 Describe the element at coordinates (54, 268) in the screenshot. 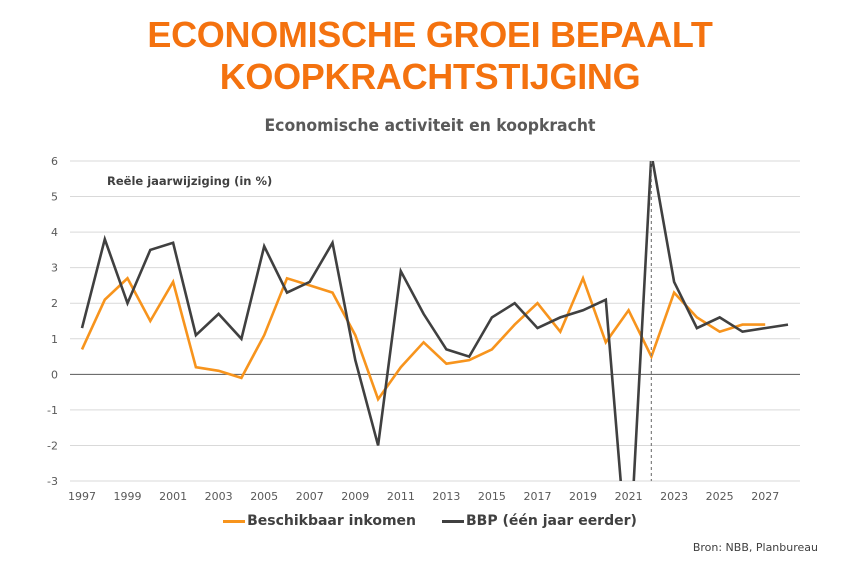

I see `y-tick-label: 3` at that location.